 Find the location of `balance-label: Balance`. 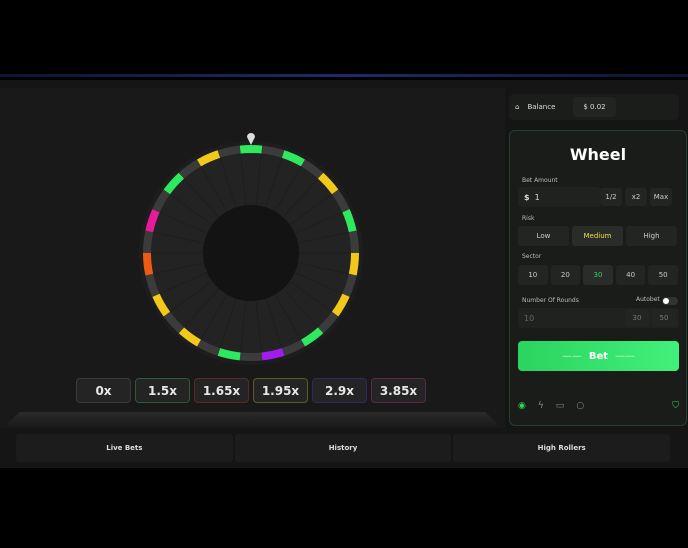

balance-label: Balance is located at coordinates (541, 107).